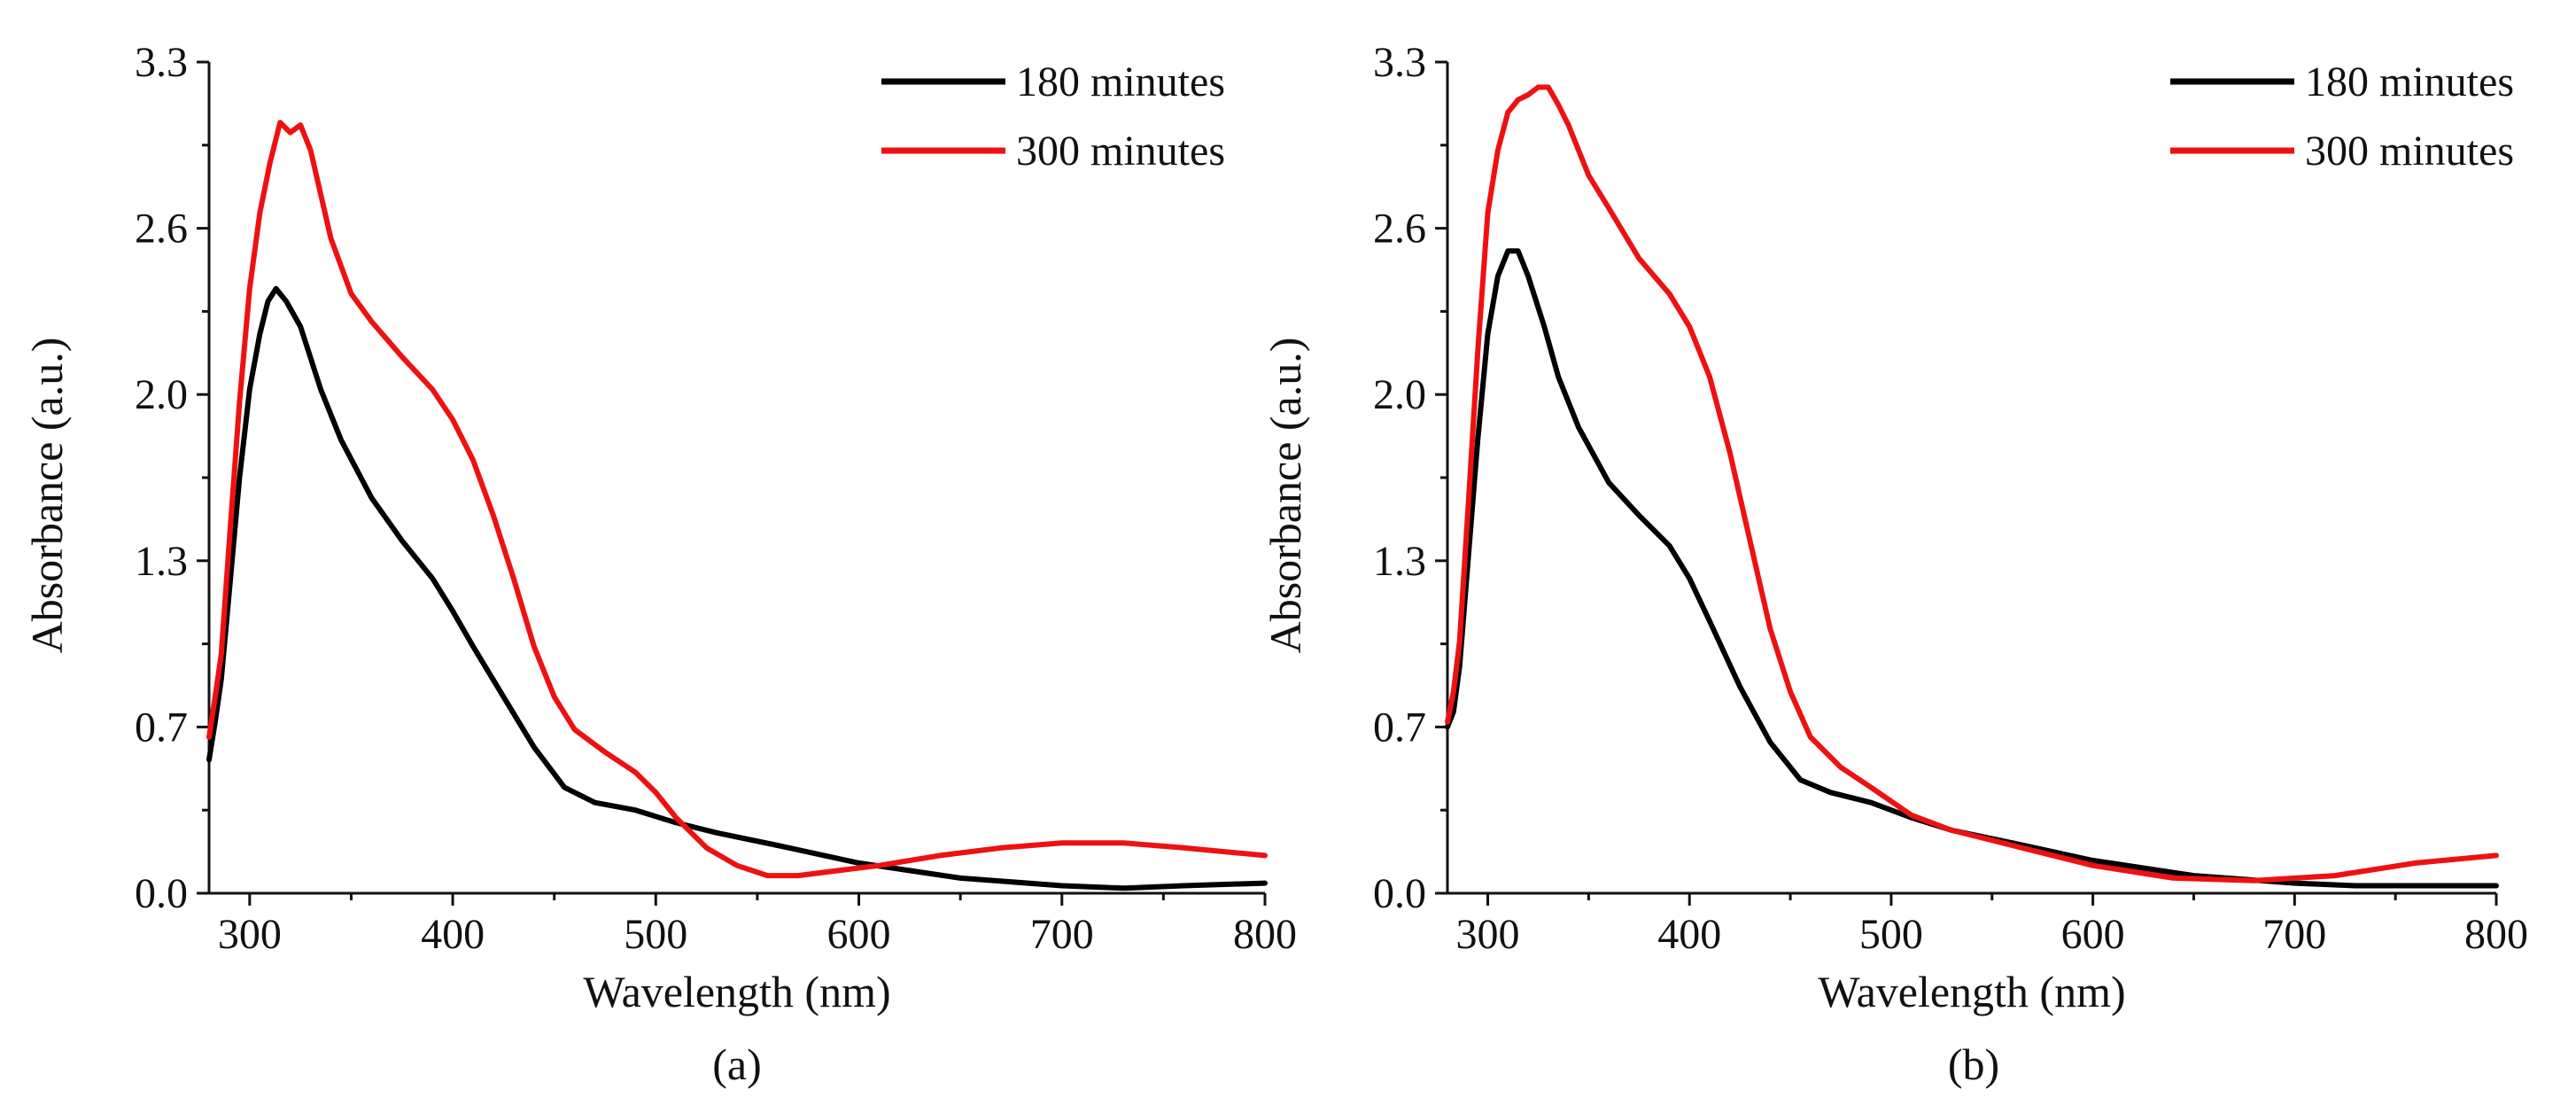 Image resolution: width=2576 pixels, height=1113 pixels. I want to click on panel-label: (a), so click(737, 1064).